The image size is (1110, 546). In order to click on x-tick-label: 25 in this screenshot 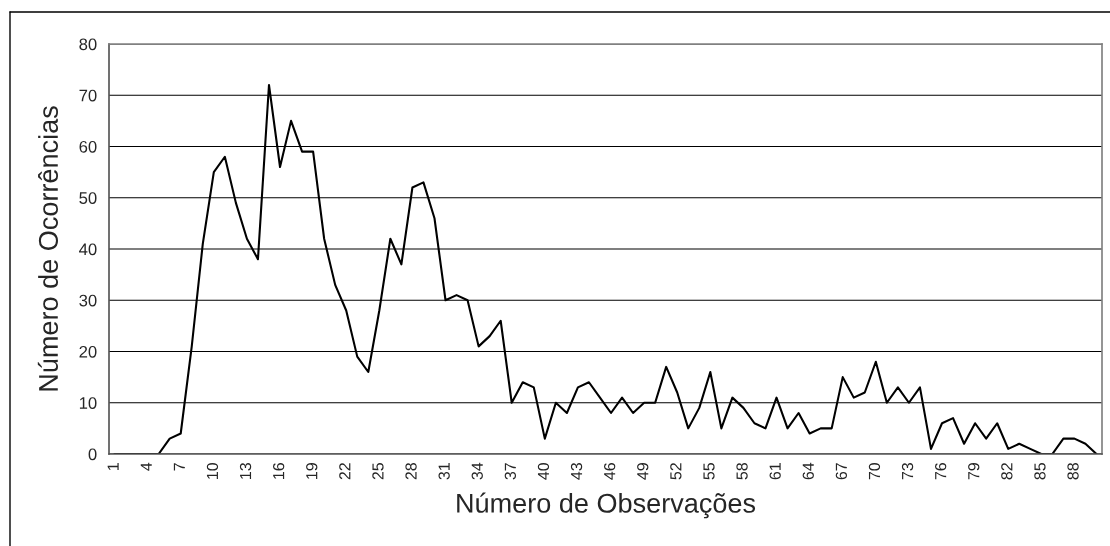, I will do `click(378, 471)`.